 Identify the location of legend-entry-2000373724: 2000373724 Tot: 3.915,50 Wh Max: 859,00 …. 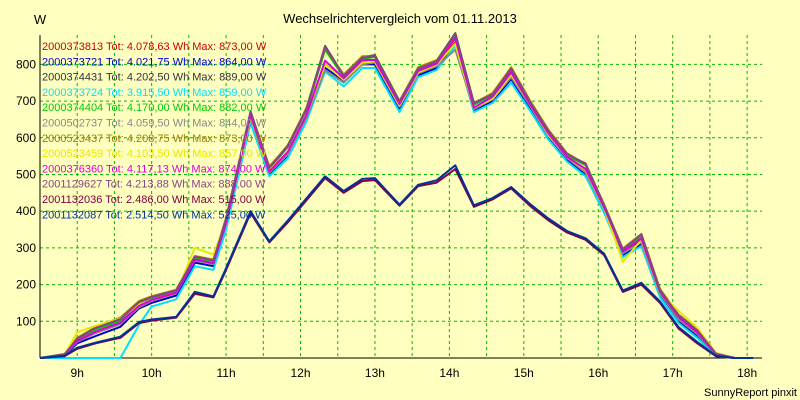
(154, 93).